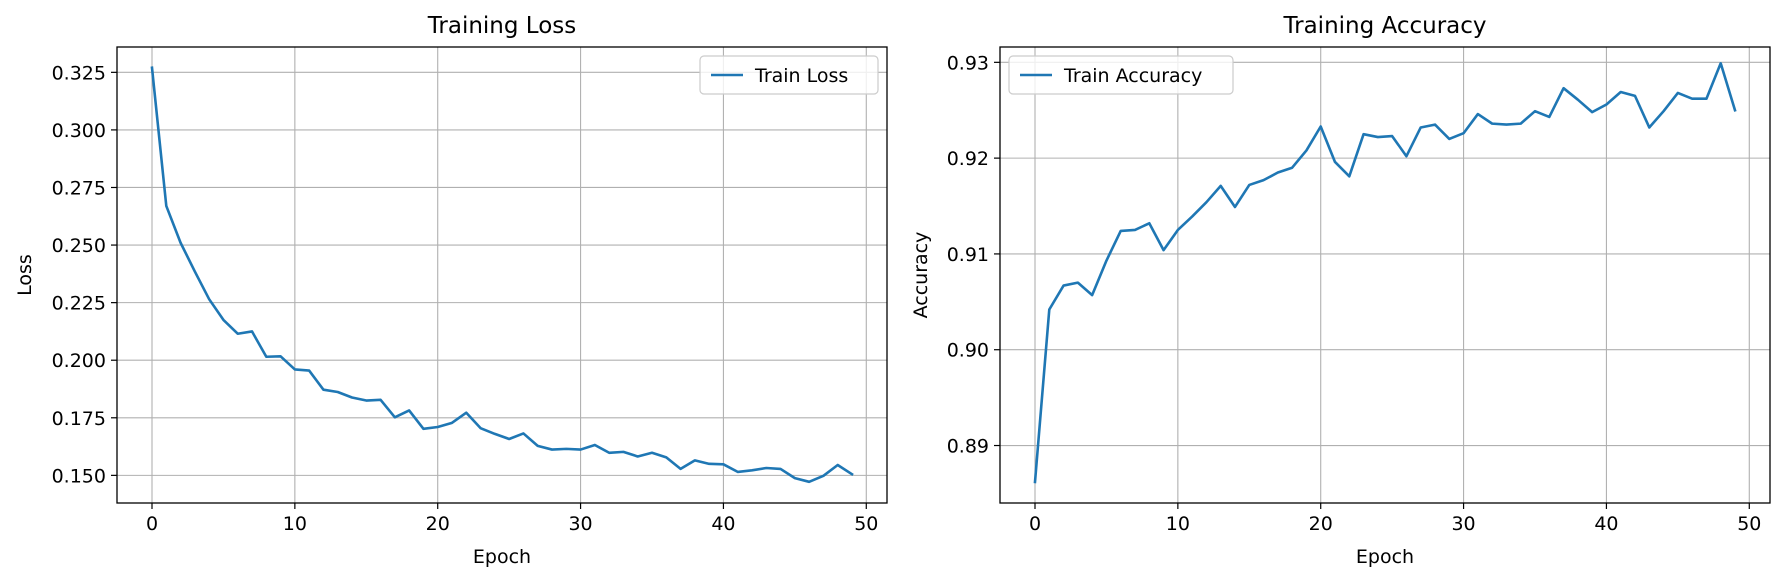  I want to click on y-tick-label: 0.91, so click(968, 255).